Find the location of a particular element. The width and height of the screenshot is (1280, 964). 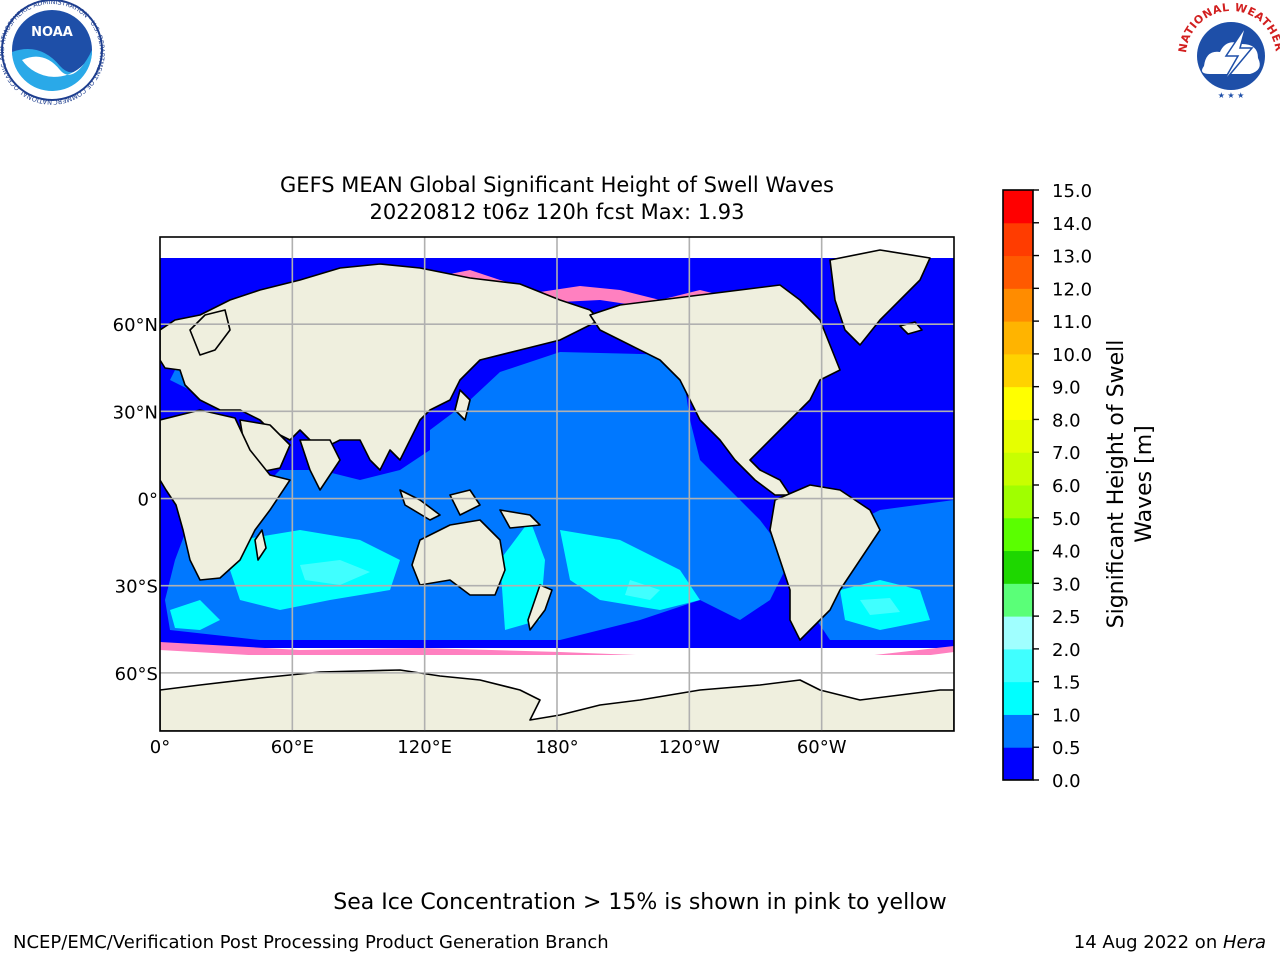

land-new-guinea is located at coordinates (520, 519).